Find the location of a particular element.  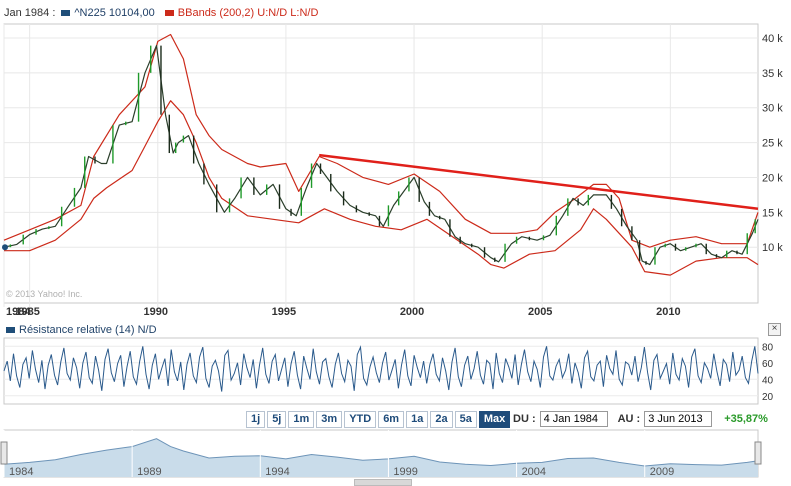

legend-indicator: BBands (200,2) U:N/D L:N/D is located at coordinates (248, 13).